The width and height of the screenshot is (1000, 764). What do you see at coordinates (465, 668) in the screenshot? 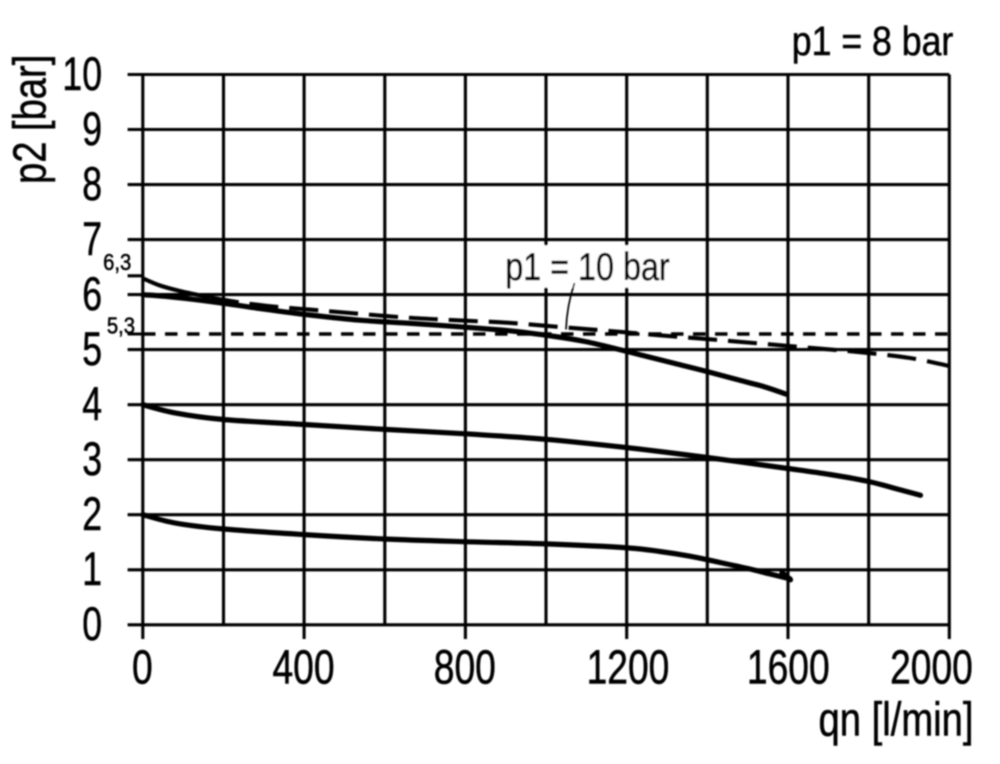
I see `svg-text: 800` at bounding box center [465, 668].